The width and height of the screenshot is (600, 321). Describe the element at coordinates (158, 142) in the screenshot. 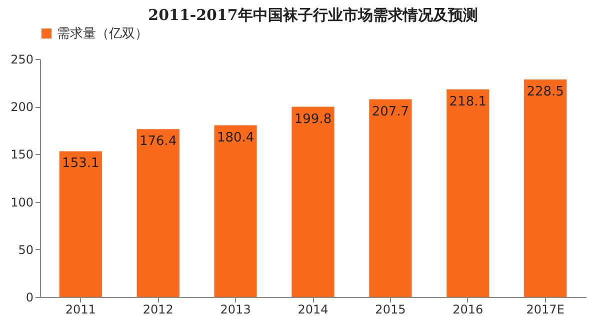

I see `data-label: 176.4` at that location.